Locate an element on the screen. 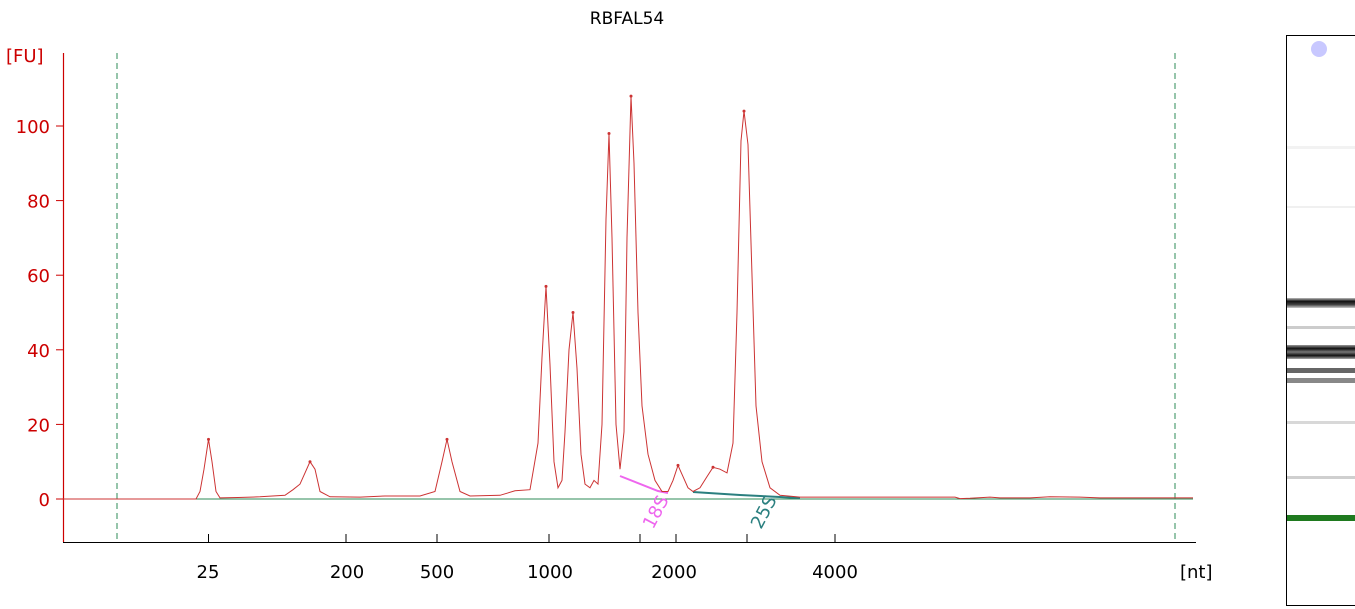  gel-marker-band is located at coordinates (1321, 518).